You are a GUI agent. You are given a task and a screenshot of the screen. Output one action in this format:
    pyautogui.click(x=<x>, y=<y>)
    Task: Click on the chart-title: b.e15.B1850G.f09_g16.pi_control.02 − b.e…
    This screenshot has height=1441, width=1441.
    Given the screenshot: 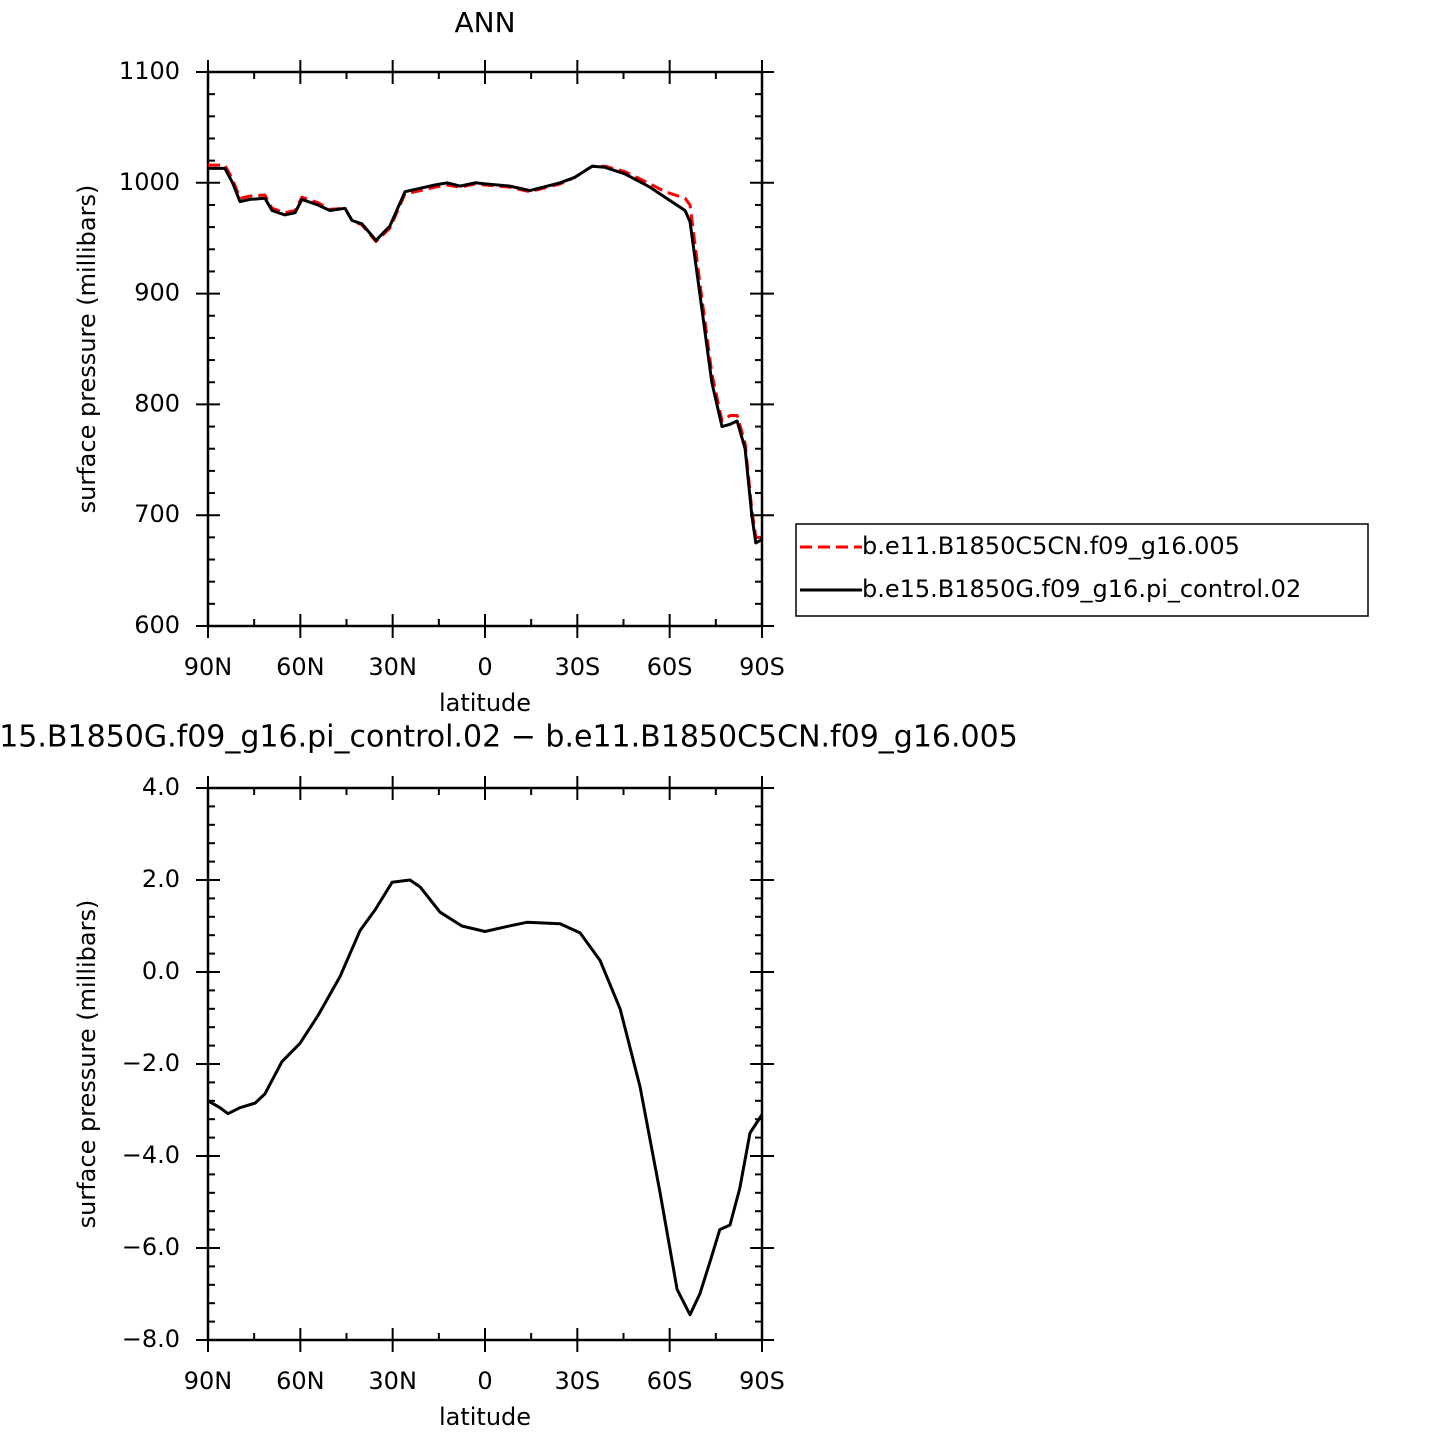 What is the action you would take?
    pyautogui.click(x=509, y=737)
    